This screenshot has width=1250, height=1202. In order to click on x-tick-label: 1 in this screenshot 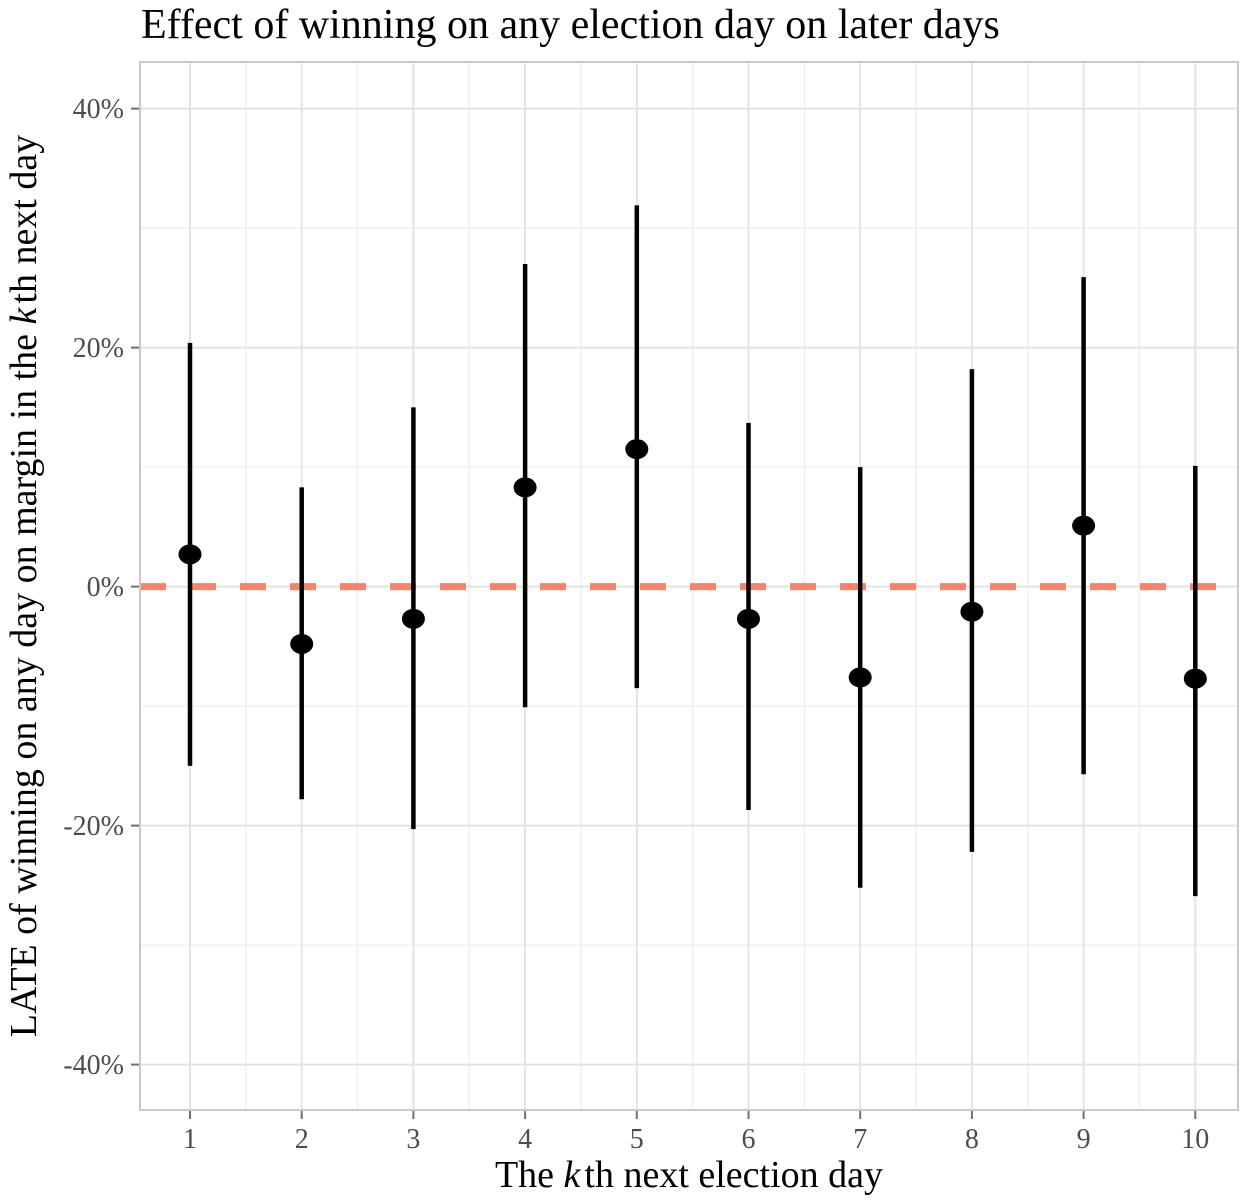, I will do `click(190, 1139)`.